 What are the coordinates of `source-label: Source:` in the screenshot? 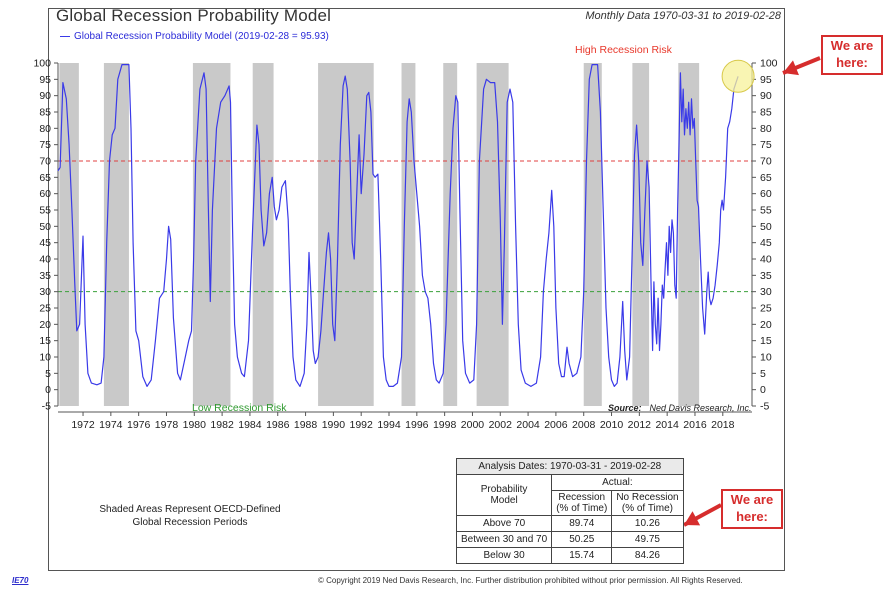 It's located at (625, 408).